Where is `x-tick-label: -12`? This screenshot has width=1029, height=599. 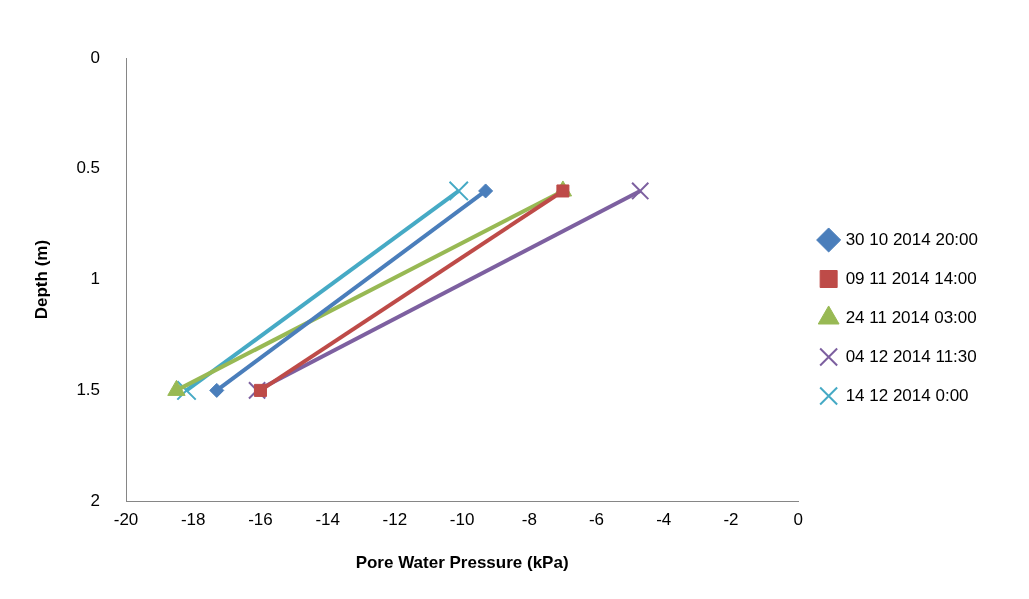
x-tick-label: -12 is located at coordinates (395, 520).